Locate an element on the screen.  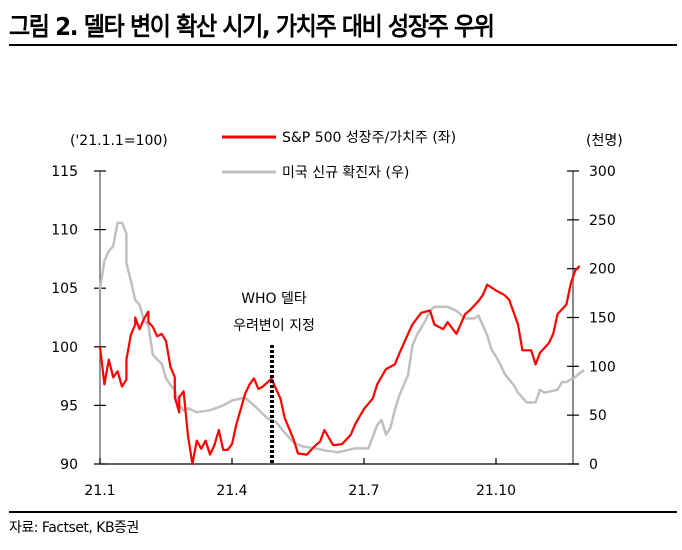
right-axis-tick-label: 100 is located at coordinates (602, 367).